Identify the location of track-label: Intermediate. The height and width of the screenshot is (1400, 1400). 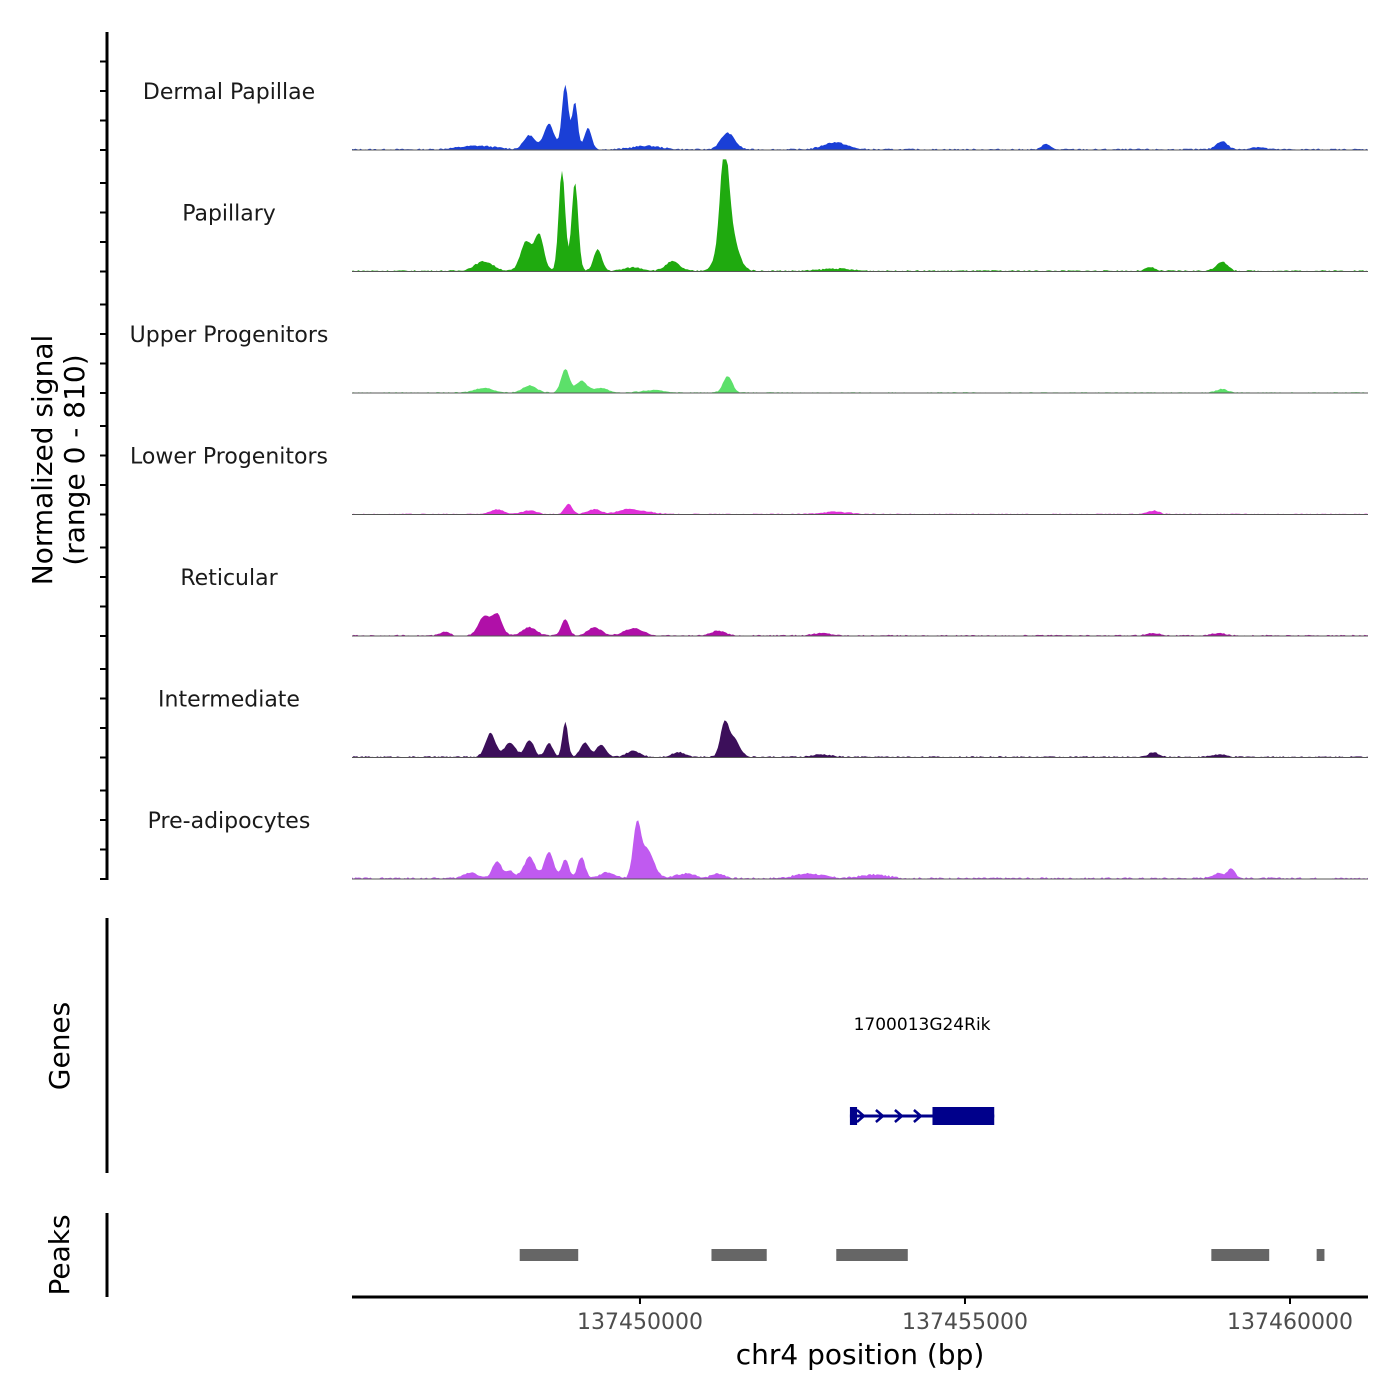
(229, 700).